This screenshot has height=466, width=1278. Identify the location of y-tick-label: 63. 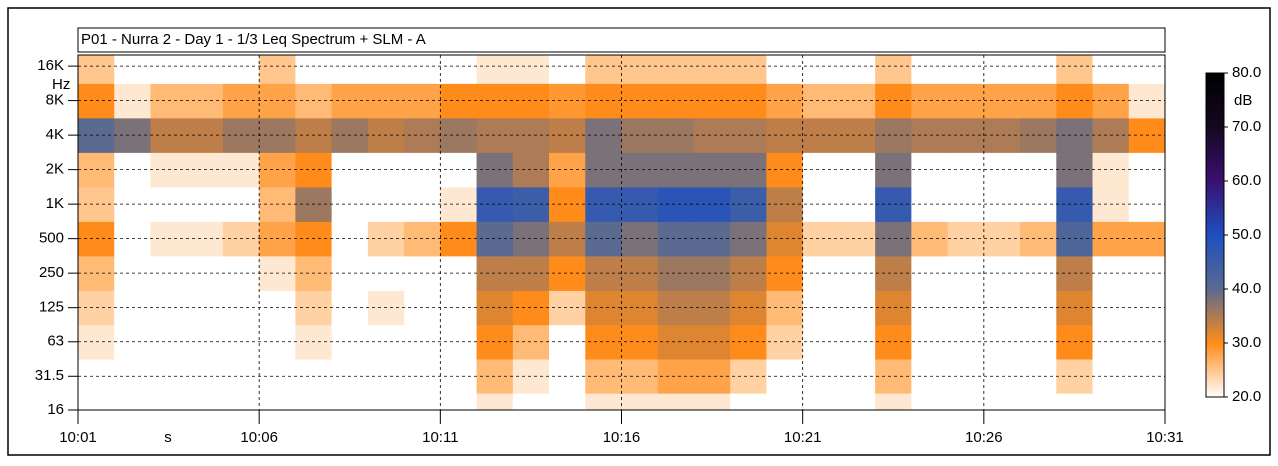
(55, 341).